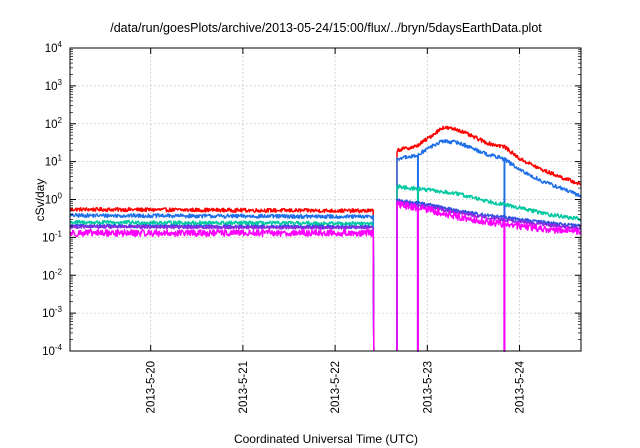  Describe the element at coordinates (59, 309) in the screenshot. I see `y-tick-exponent: -3` at that location.